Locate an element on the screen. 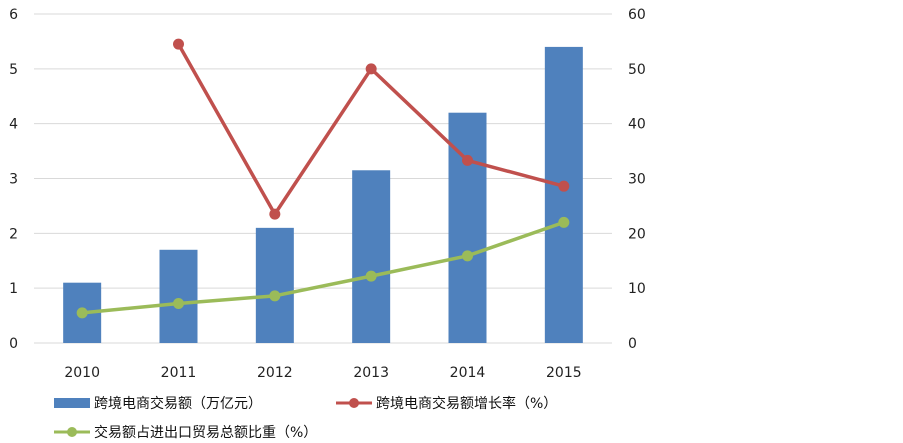  right-tick-label: 0 is located at coordinates (632, 344).